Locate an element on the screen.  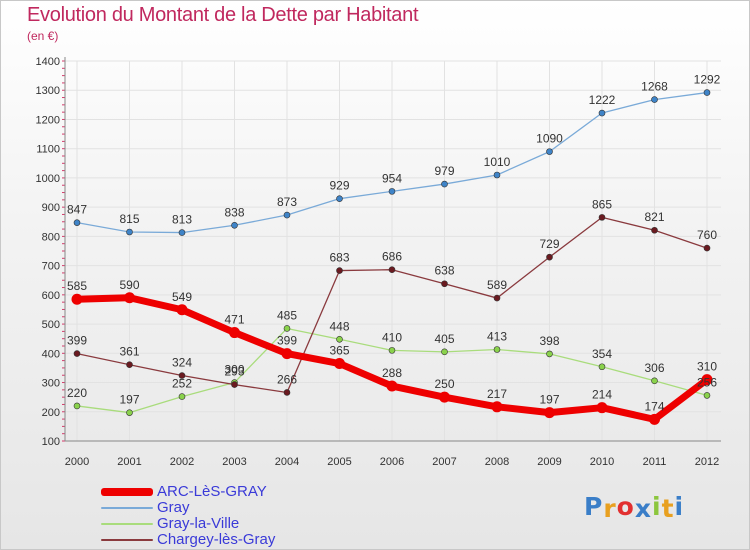
legend-item: Chargey-lès-Gray is located at coordinates (188, 540).